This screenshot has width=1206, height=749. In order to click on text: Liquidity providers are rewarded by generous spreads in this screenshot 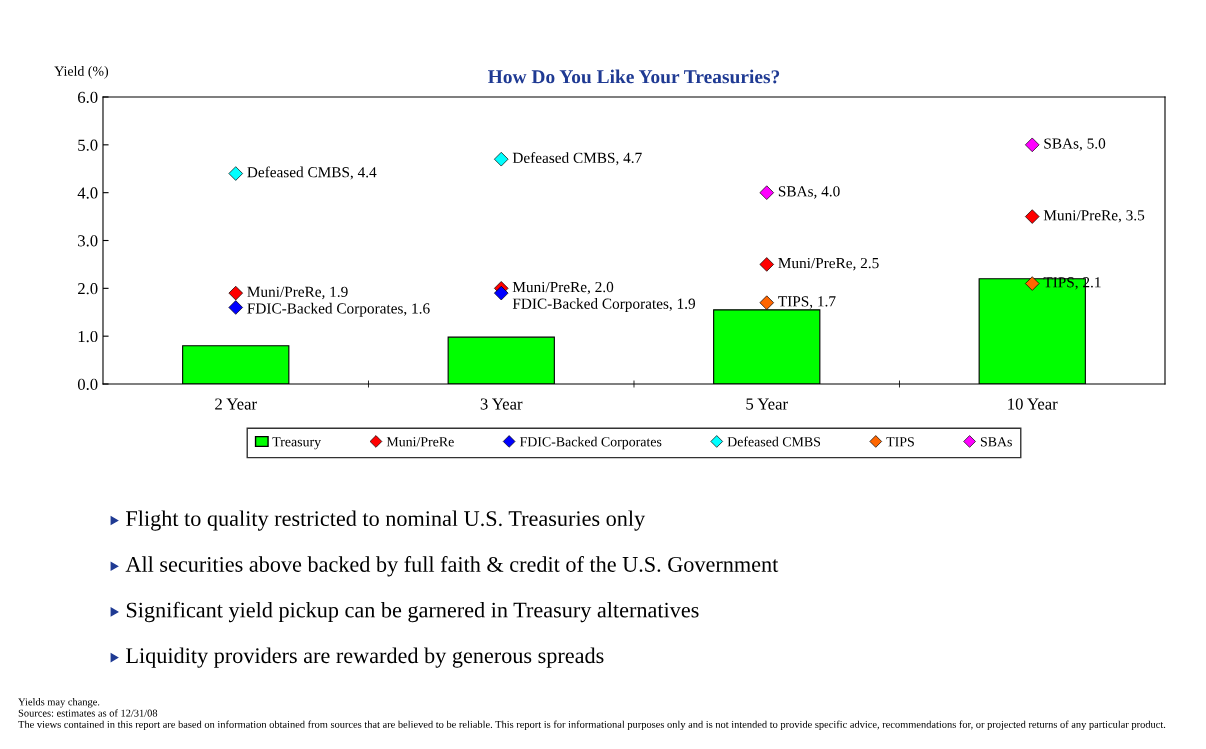, I will do `click(365, 657)`.